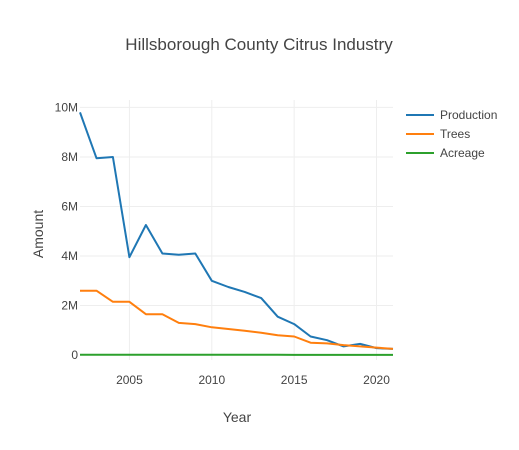  What do you see at coordinates (468, 115) in the screenshot?
I see `legend-label: Production` at bounding box center [468, 115].